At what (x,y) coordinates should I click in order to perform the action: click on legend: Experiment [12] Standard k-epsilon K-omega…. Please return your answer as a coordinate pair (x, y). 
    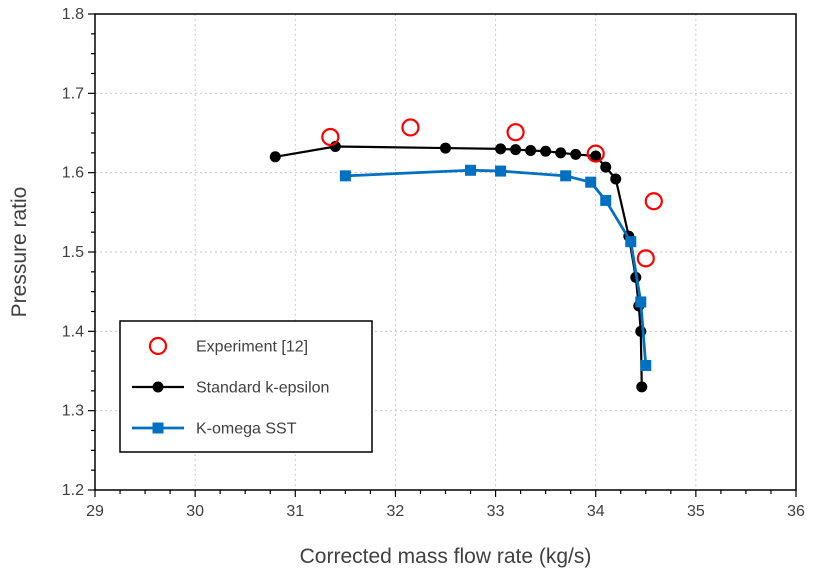
    Looking at the image, I should click on (246, 386).